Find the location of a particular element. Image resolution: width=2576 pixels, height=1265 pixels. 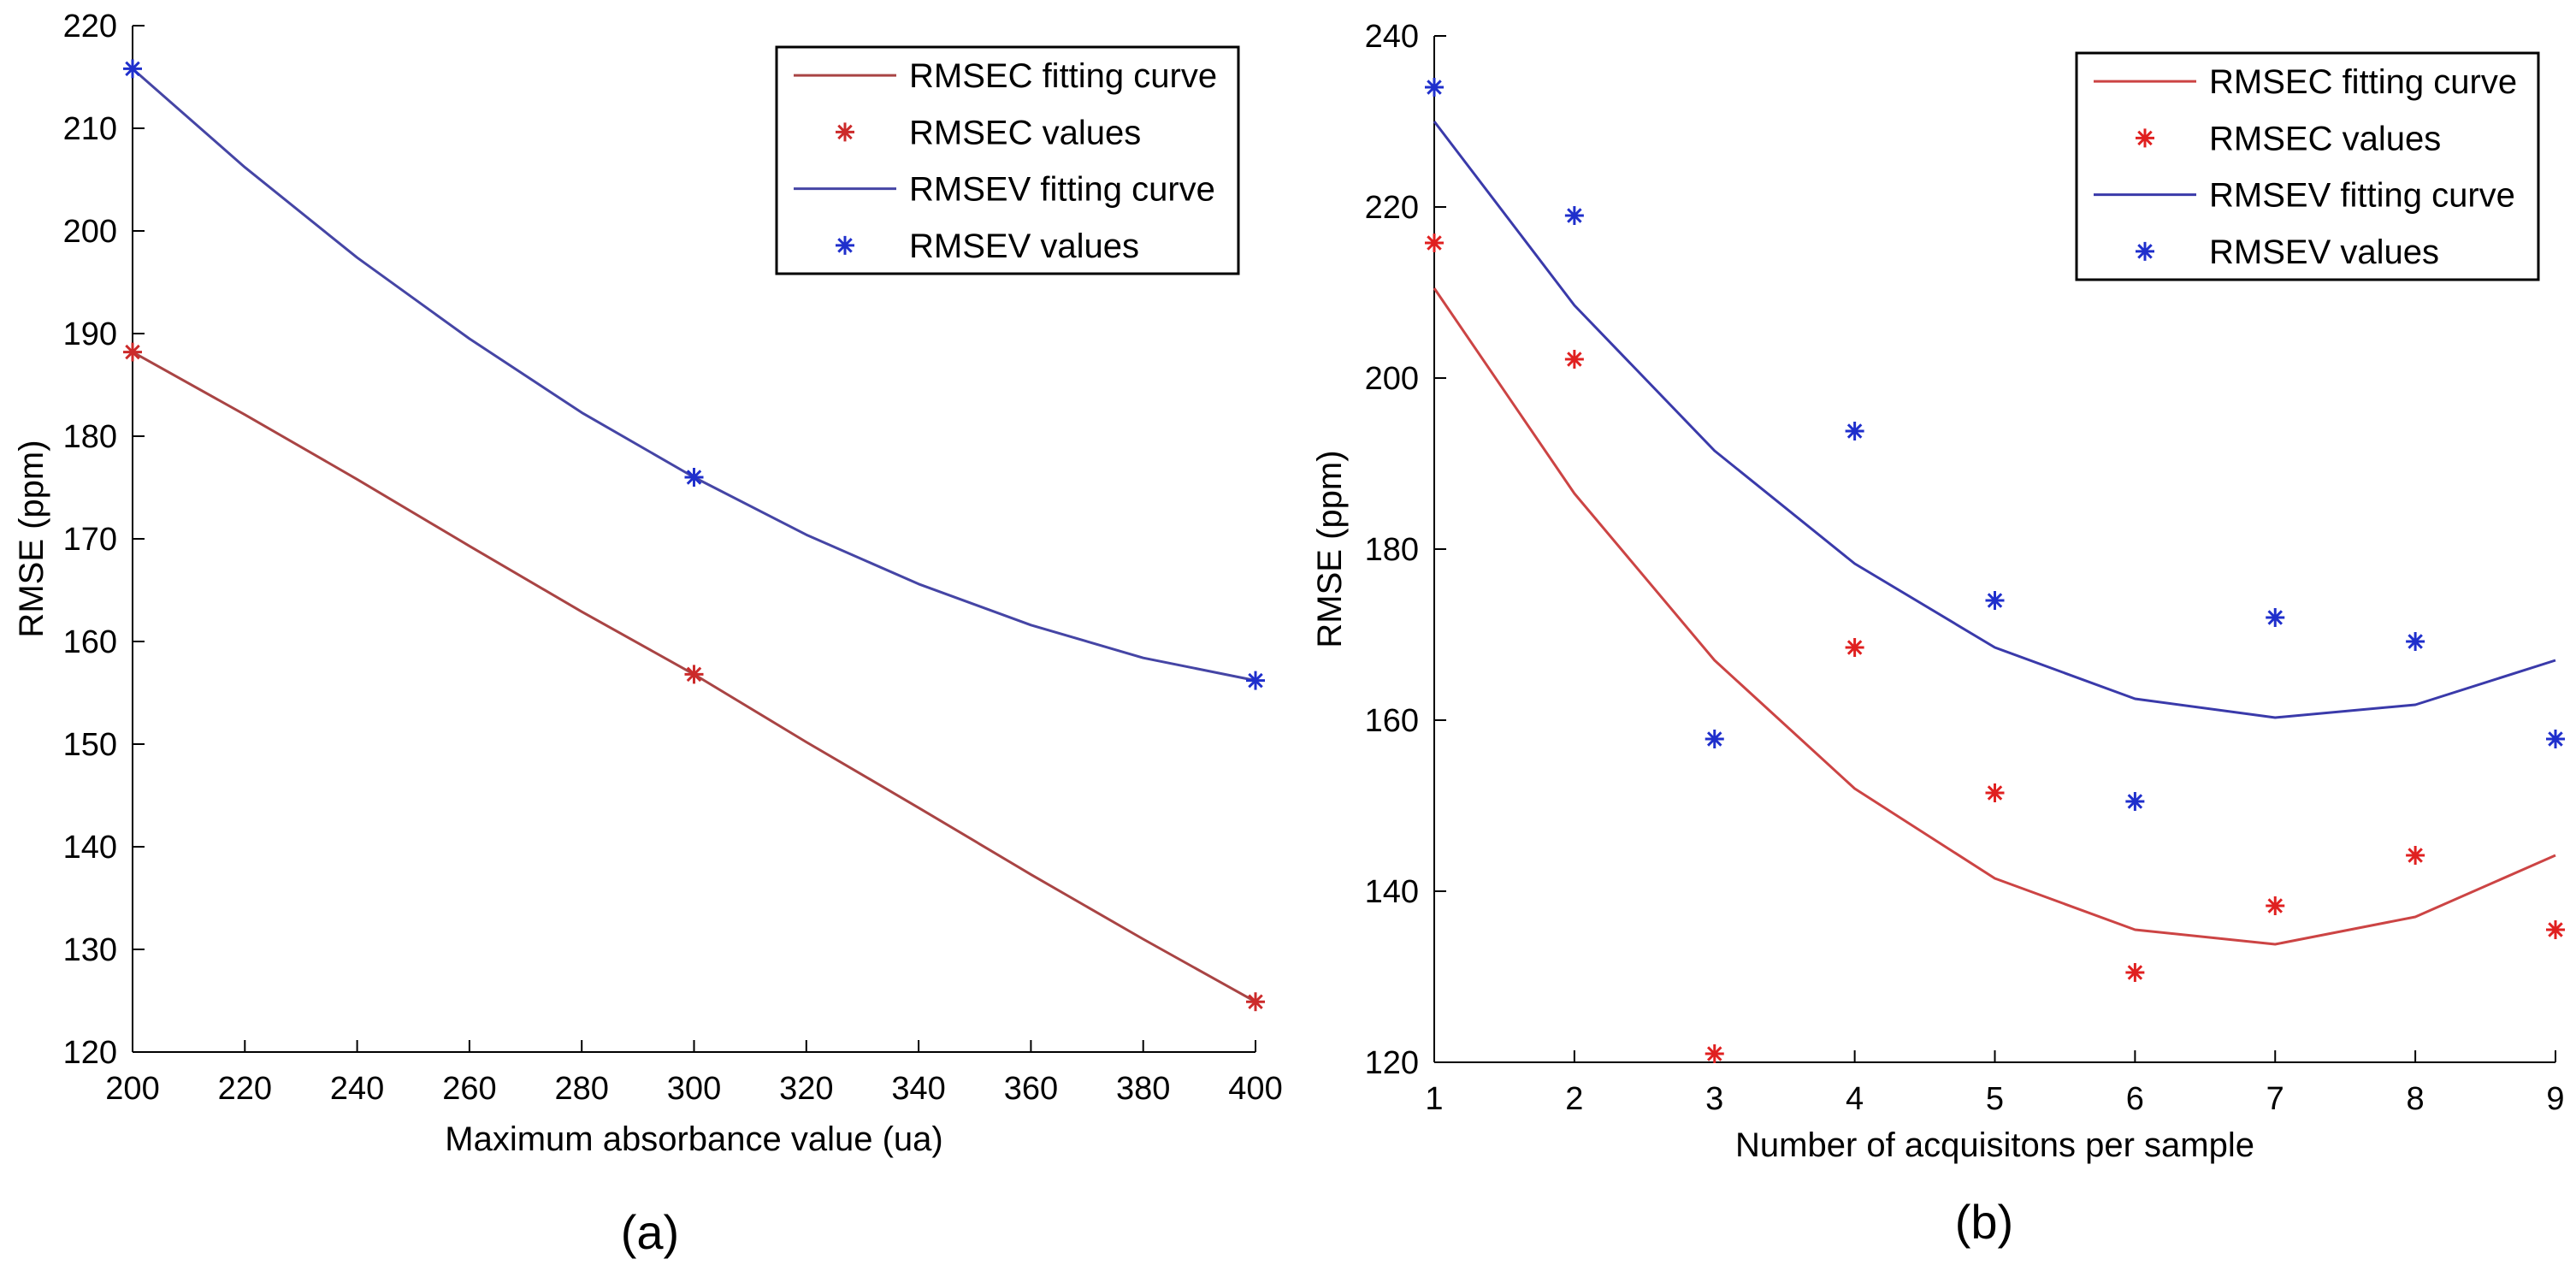

x-tick-label: 3 is located at coordinates (1714, 1099).